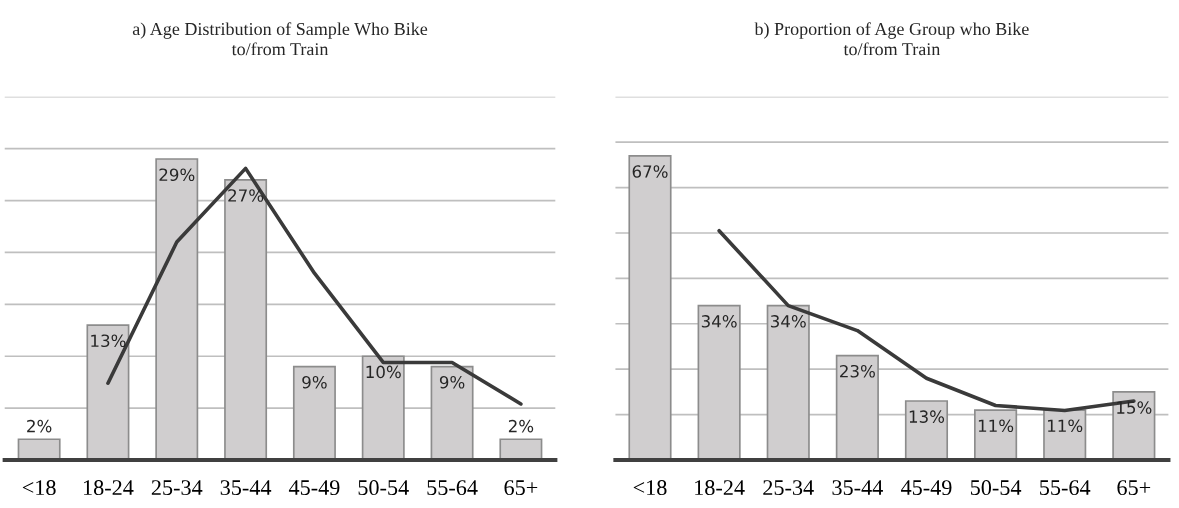  What do you see at coordinates (650, 171) in the screenshot?
I see `data-label: 67%` at bounding box center [650, 171].